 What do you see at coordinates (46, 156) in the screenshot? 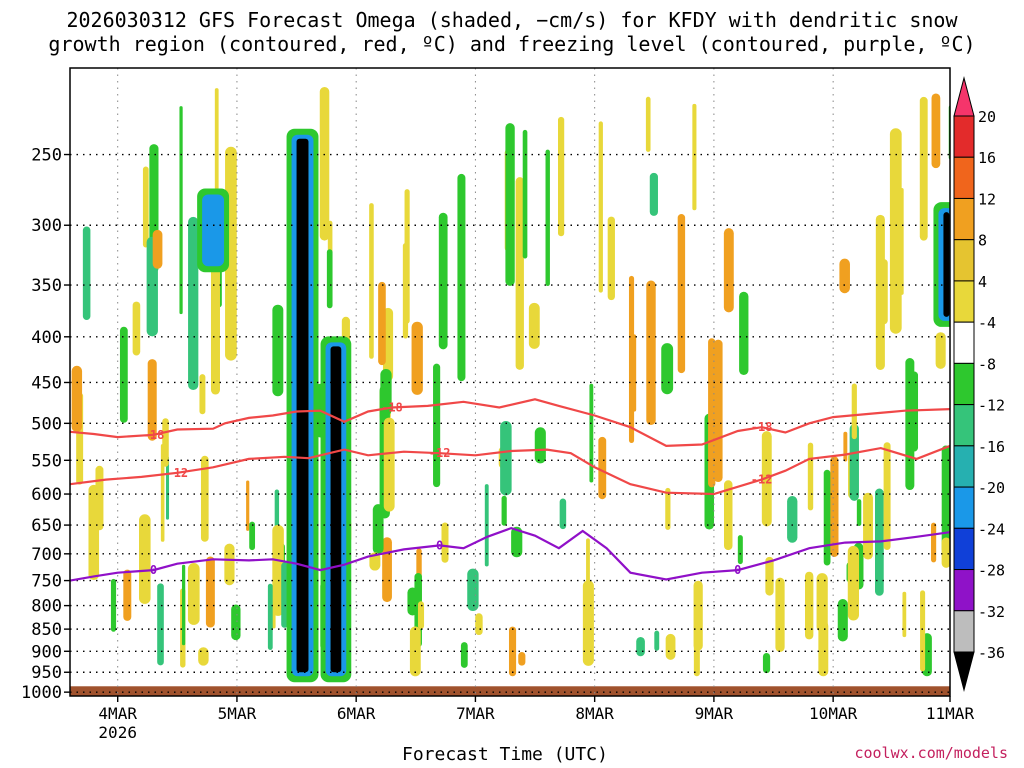
I see `y-tick-label: 250` at bounding box center [46, 156].